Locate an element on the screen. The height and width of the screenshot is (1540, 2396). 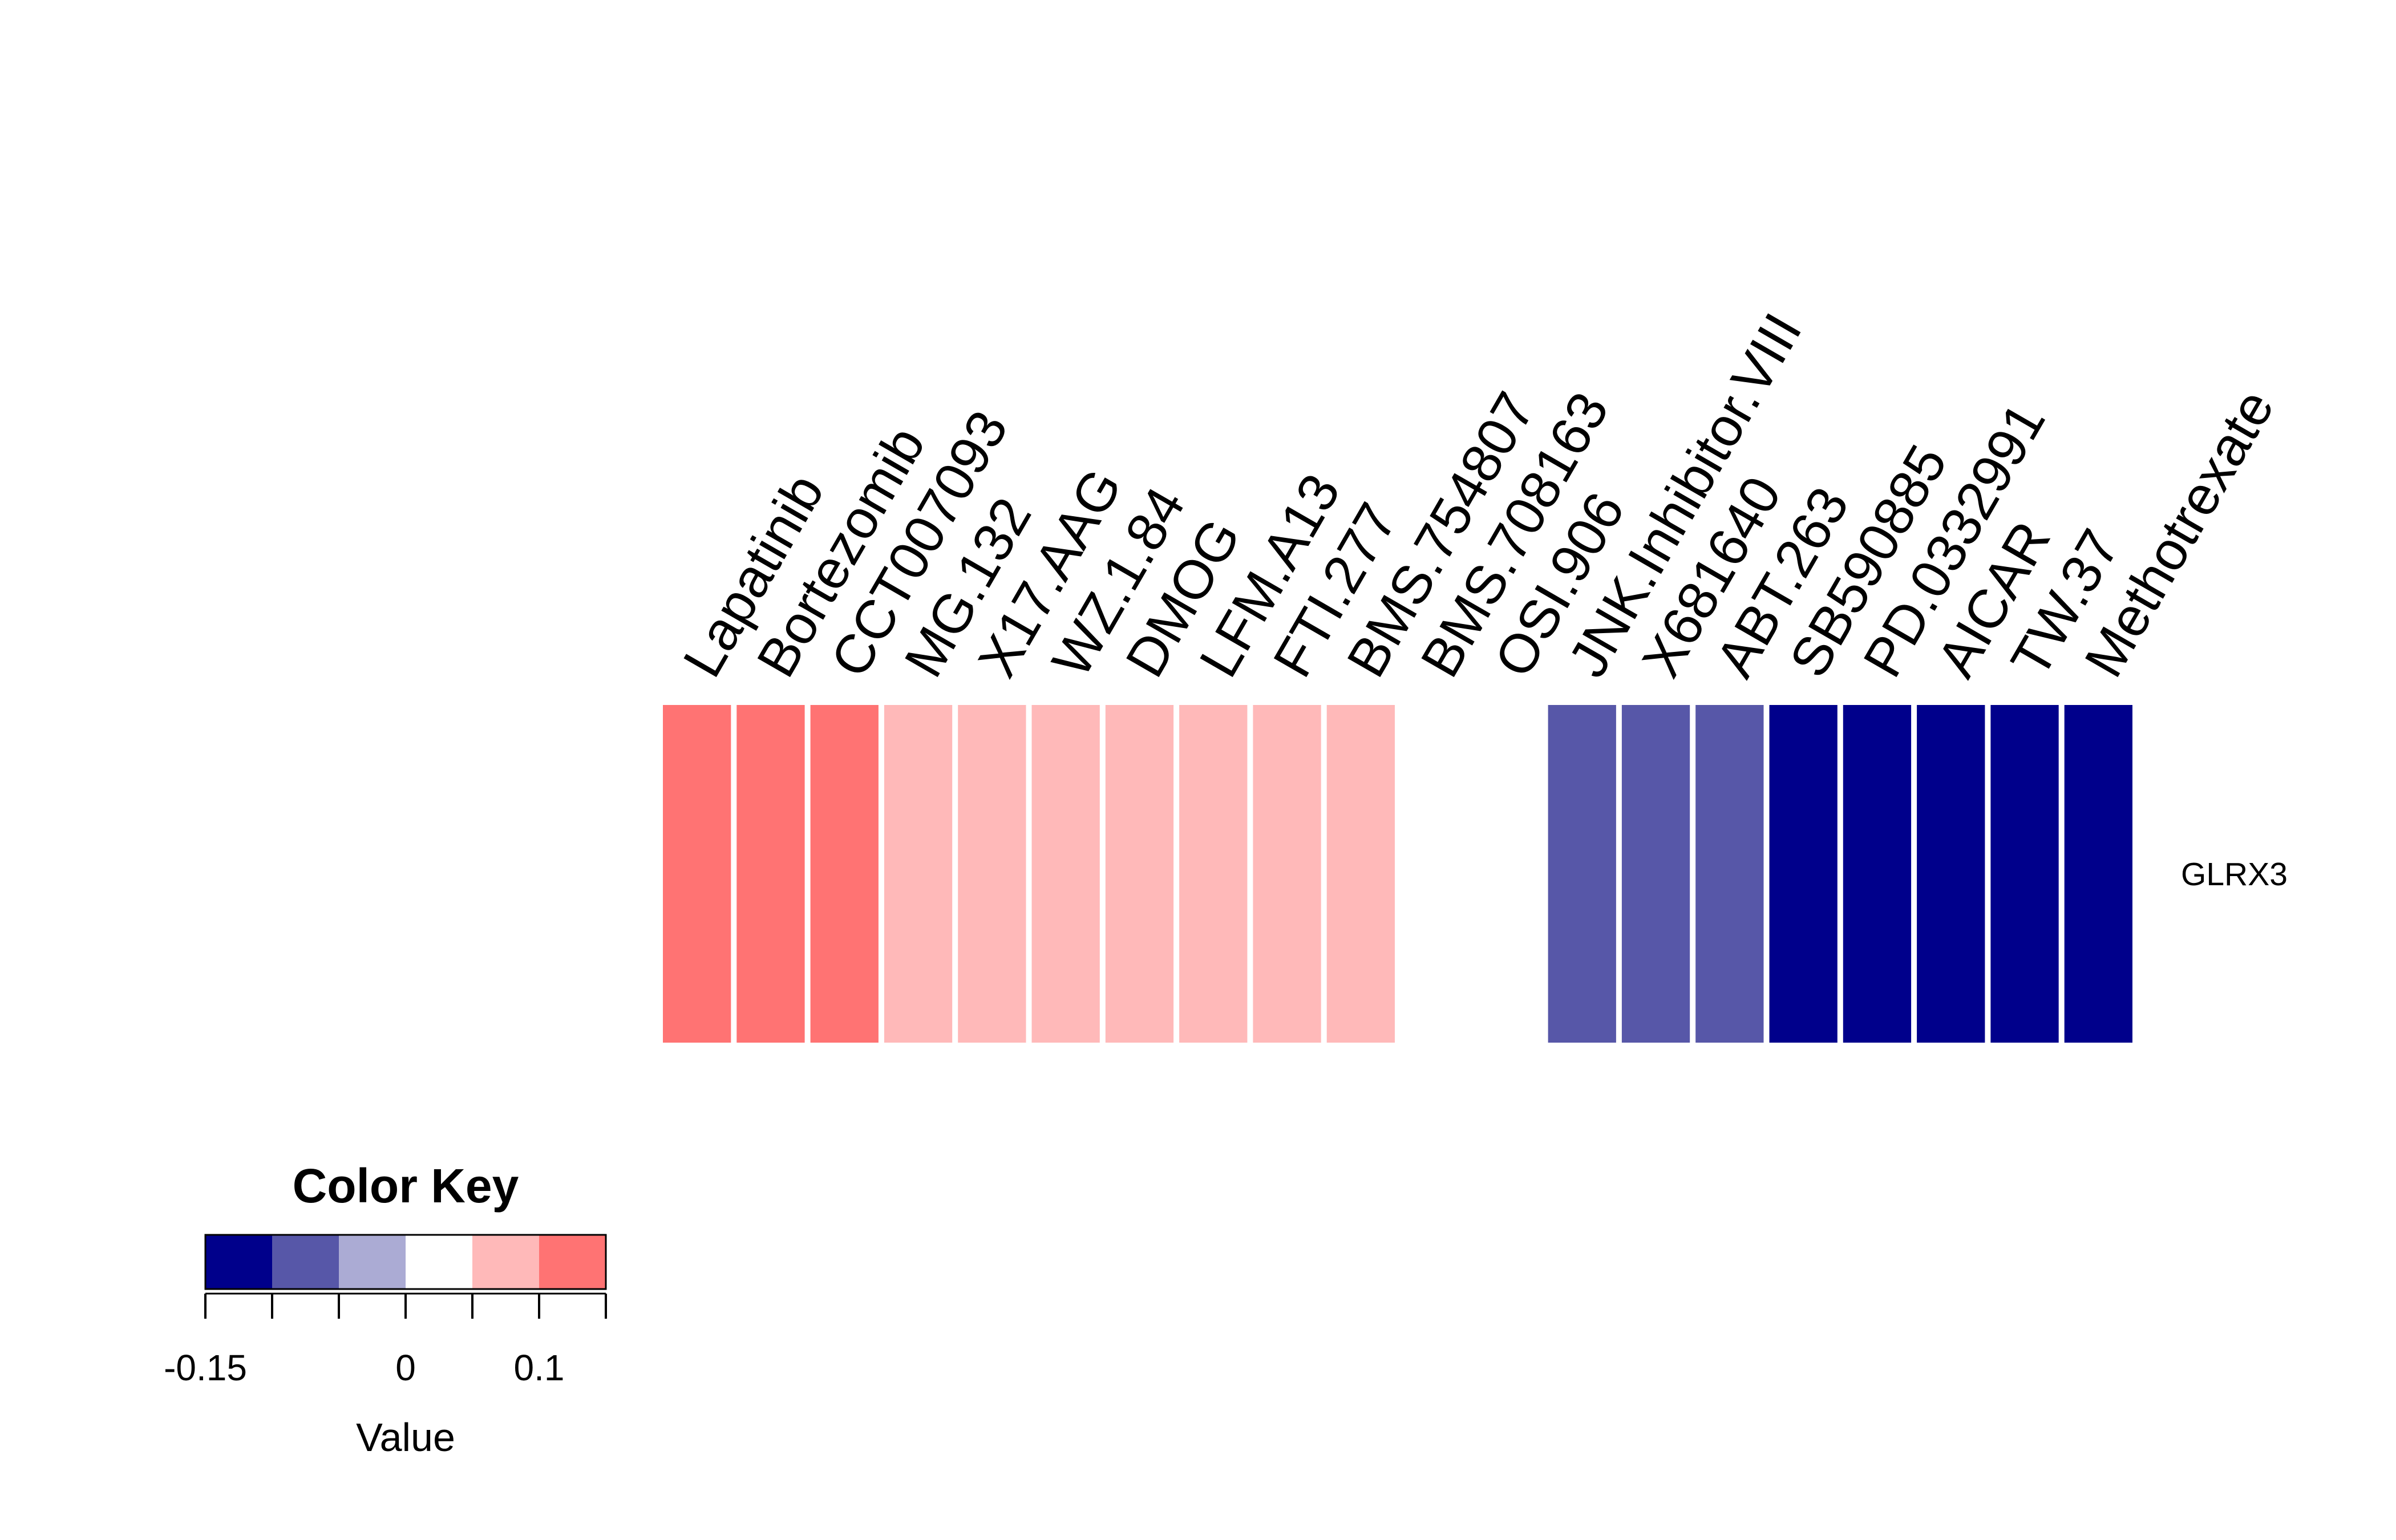
row-labels: GLRX3 is located at coordinates (2234, 875).